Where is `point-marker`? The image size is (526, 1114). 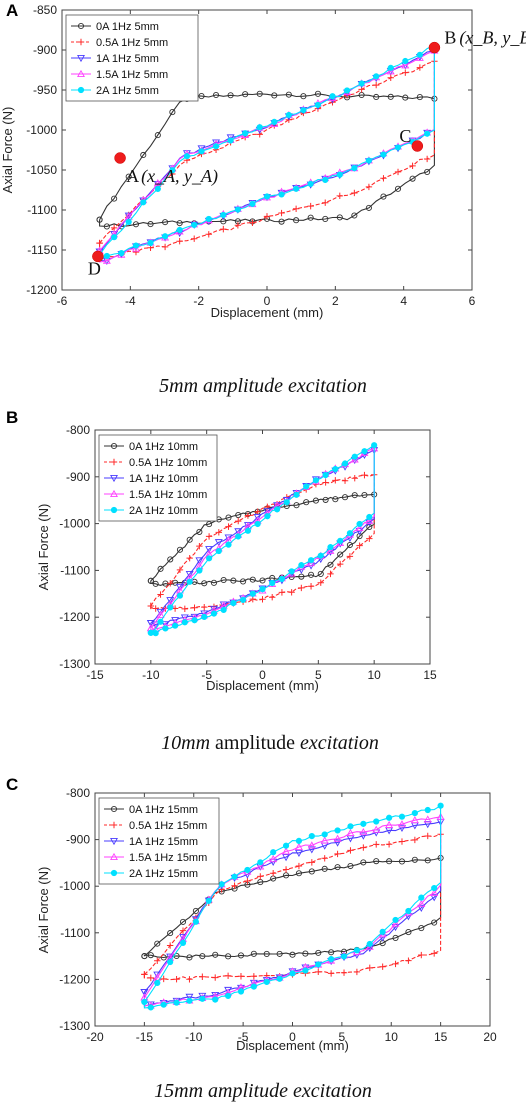 point-marker is located at coordinates (120, 158).